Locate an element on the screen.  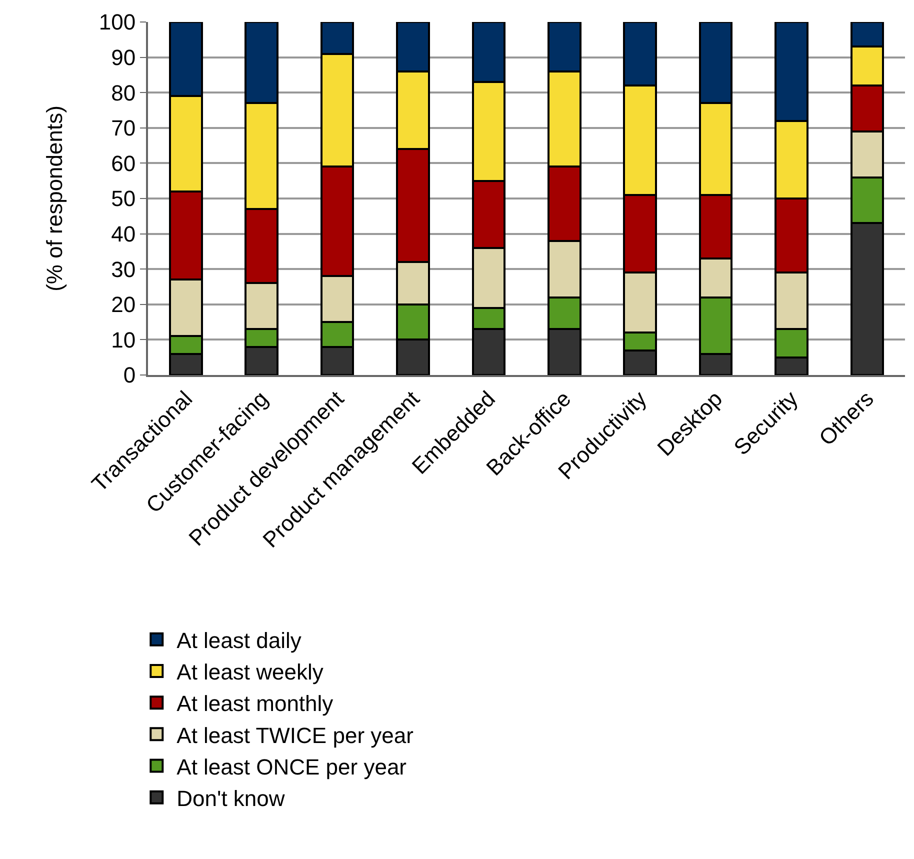
legend-label: At least monthly is located at coordinates (255, 703).